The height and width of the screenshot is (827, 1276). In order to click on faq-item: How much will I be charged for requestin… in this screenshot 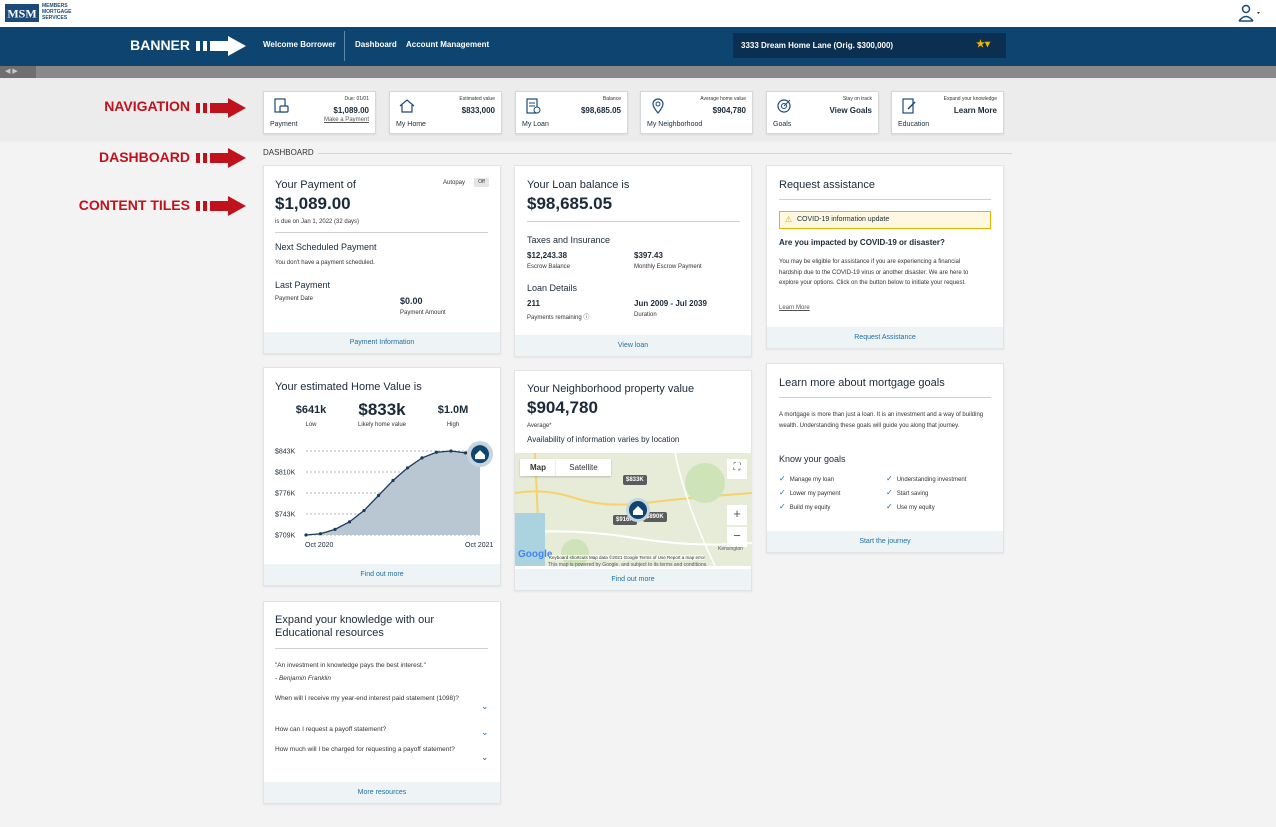, I will do `click(365, 749)`.